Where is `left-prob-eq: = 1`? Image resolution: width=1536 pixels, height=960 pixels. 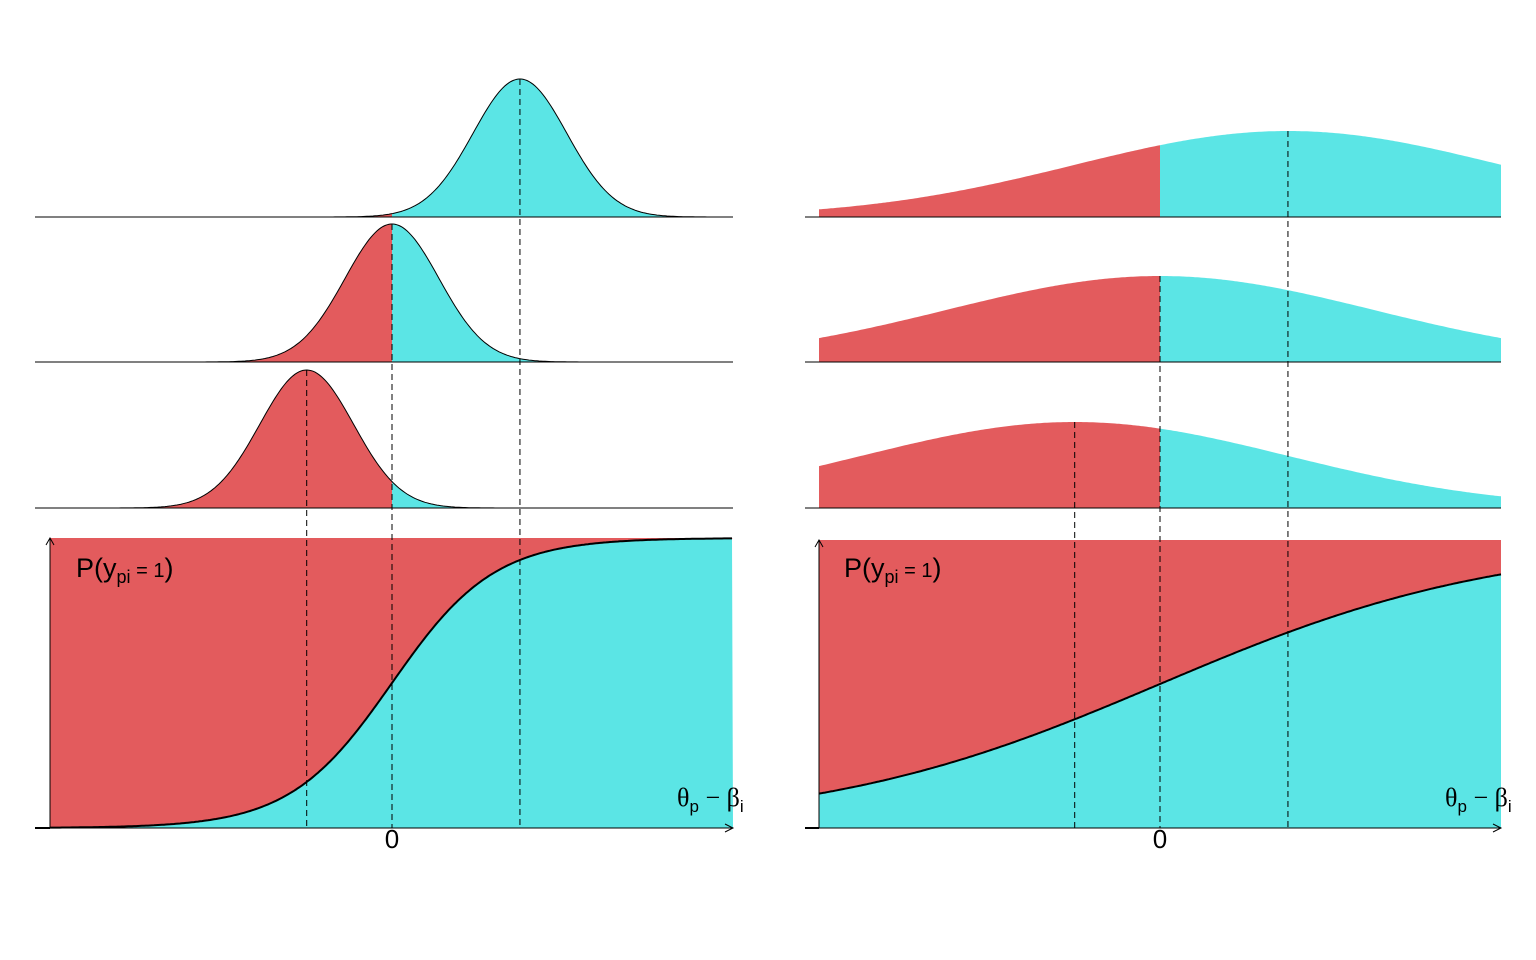
left-prob-eq: = 1 is located at coordinates (148, 571).